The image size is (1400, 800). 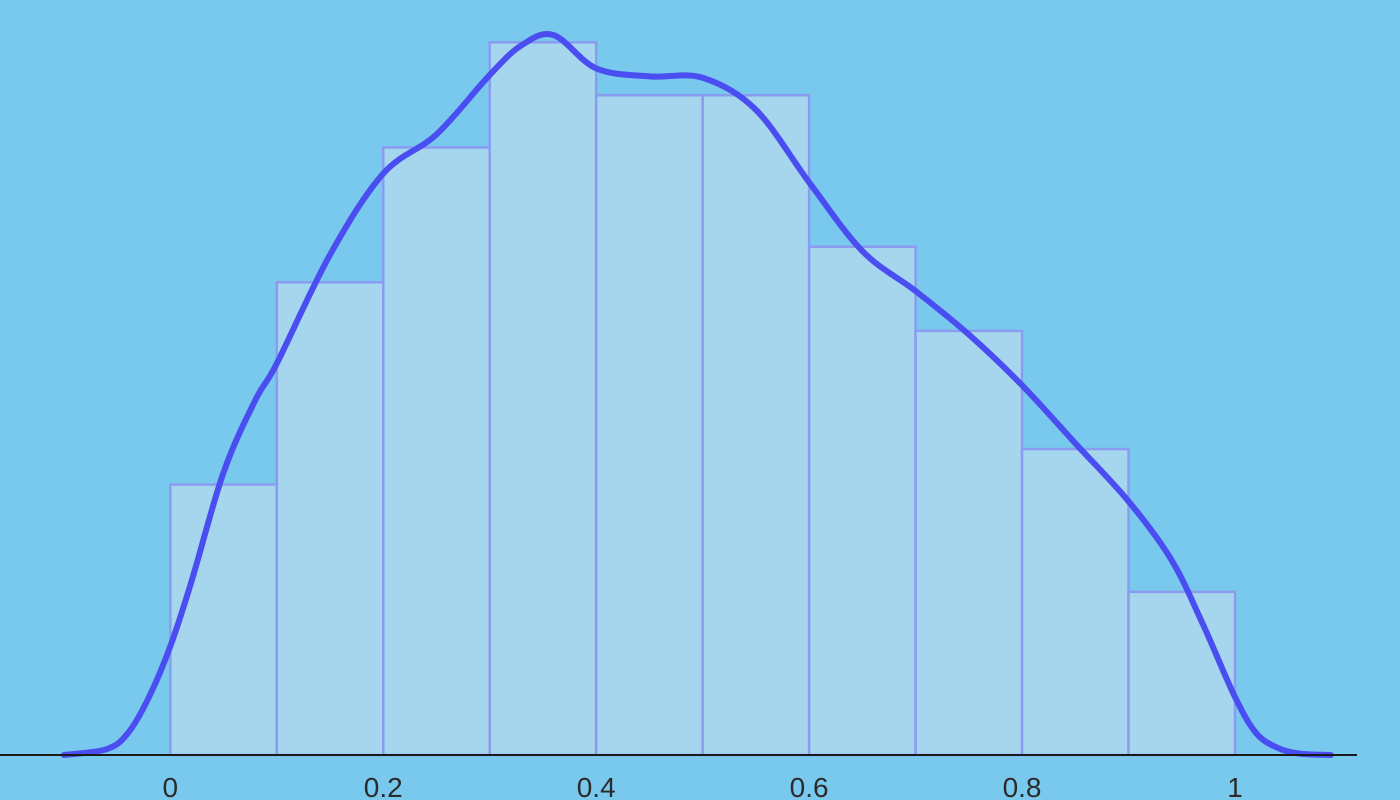 What do you see at coordinates (596, 786) in the screenshot?
I see `x-tick-label: 0.4` at bounding box center [596, 786].